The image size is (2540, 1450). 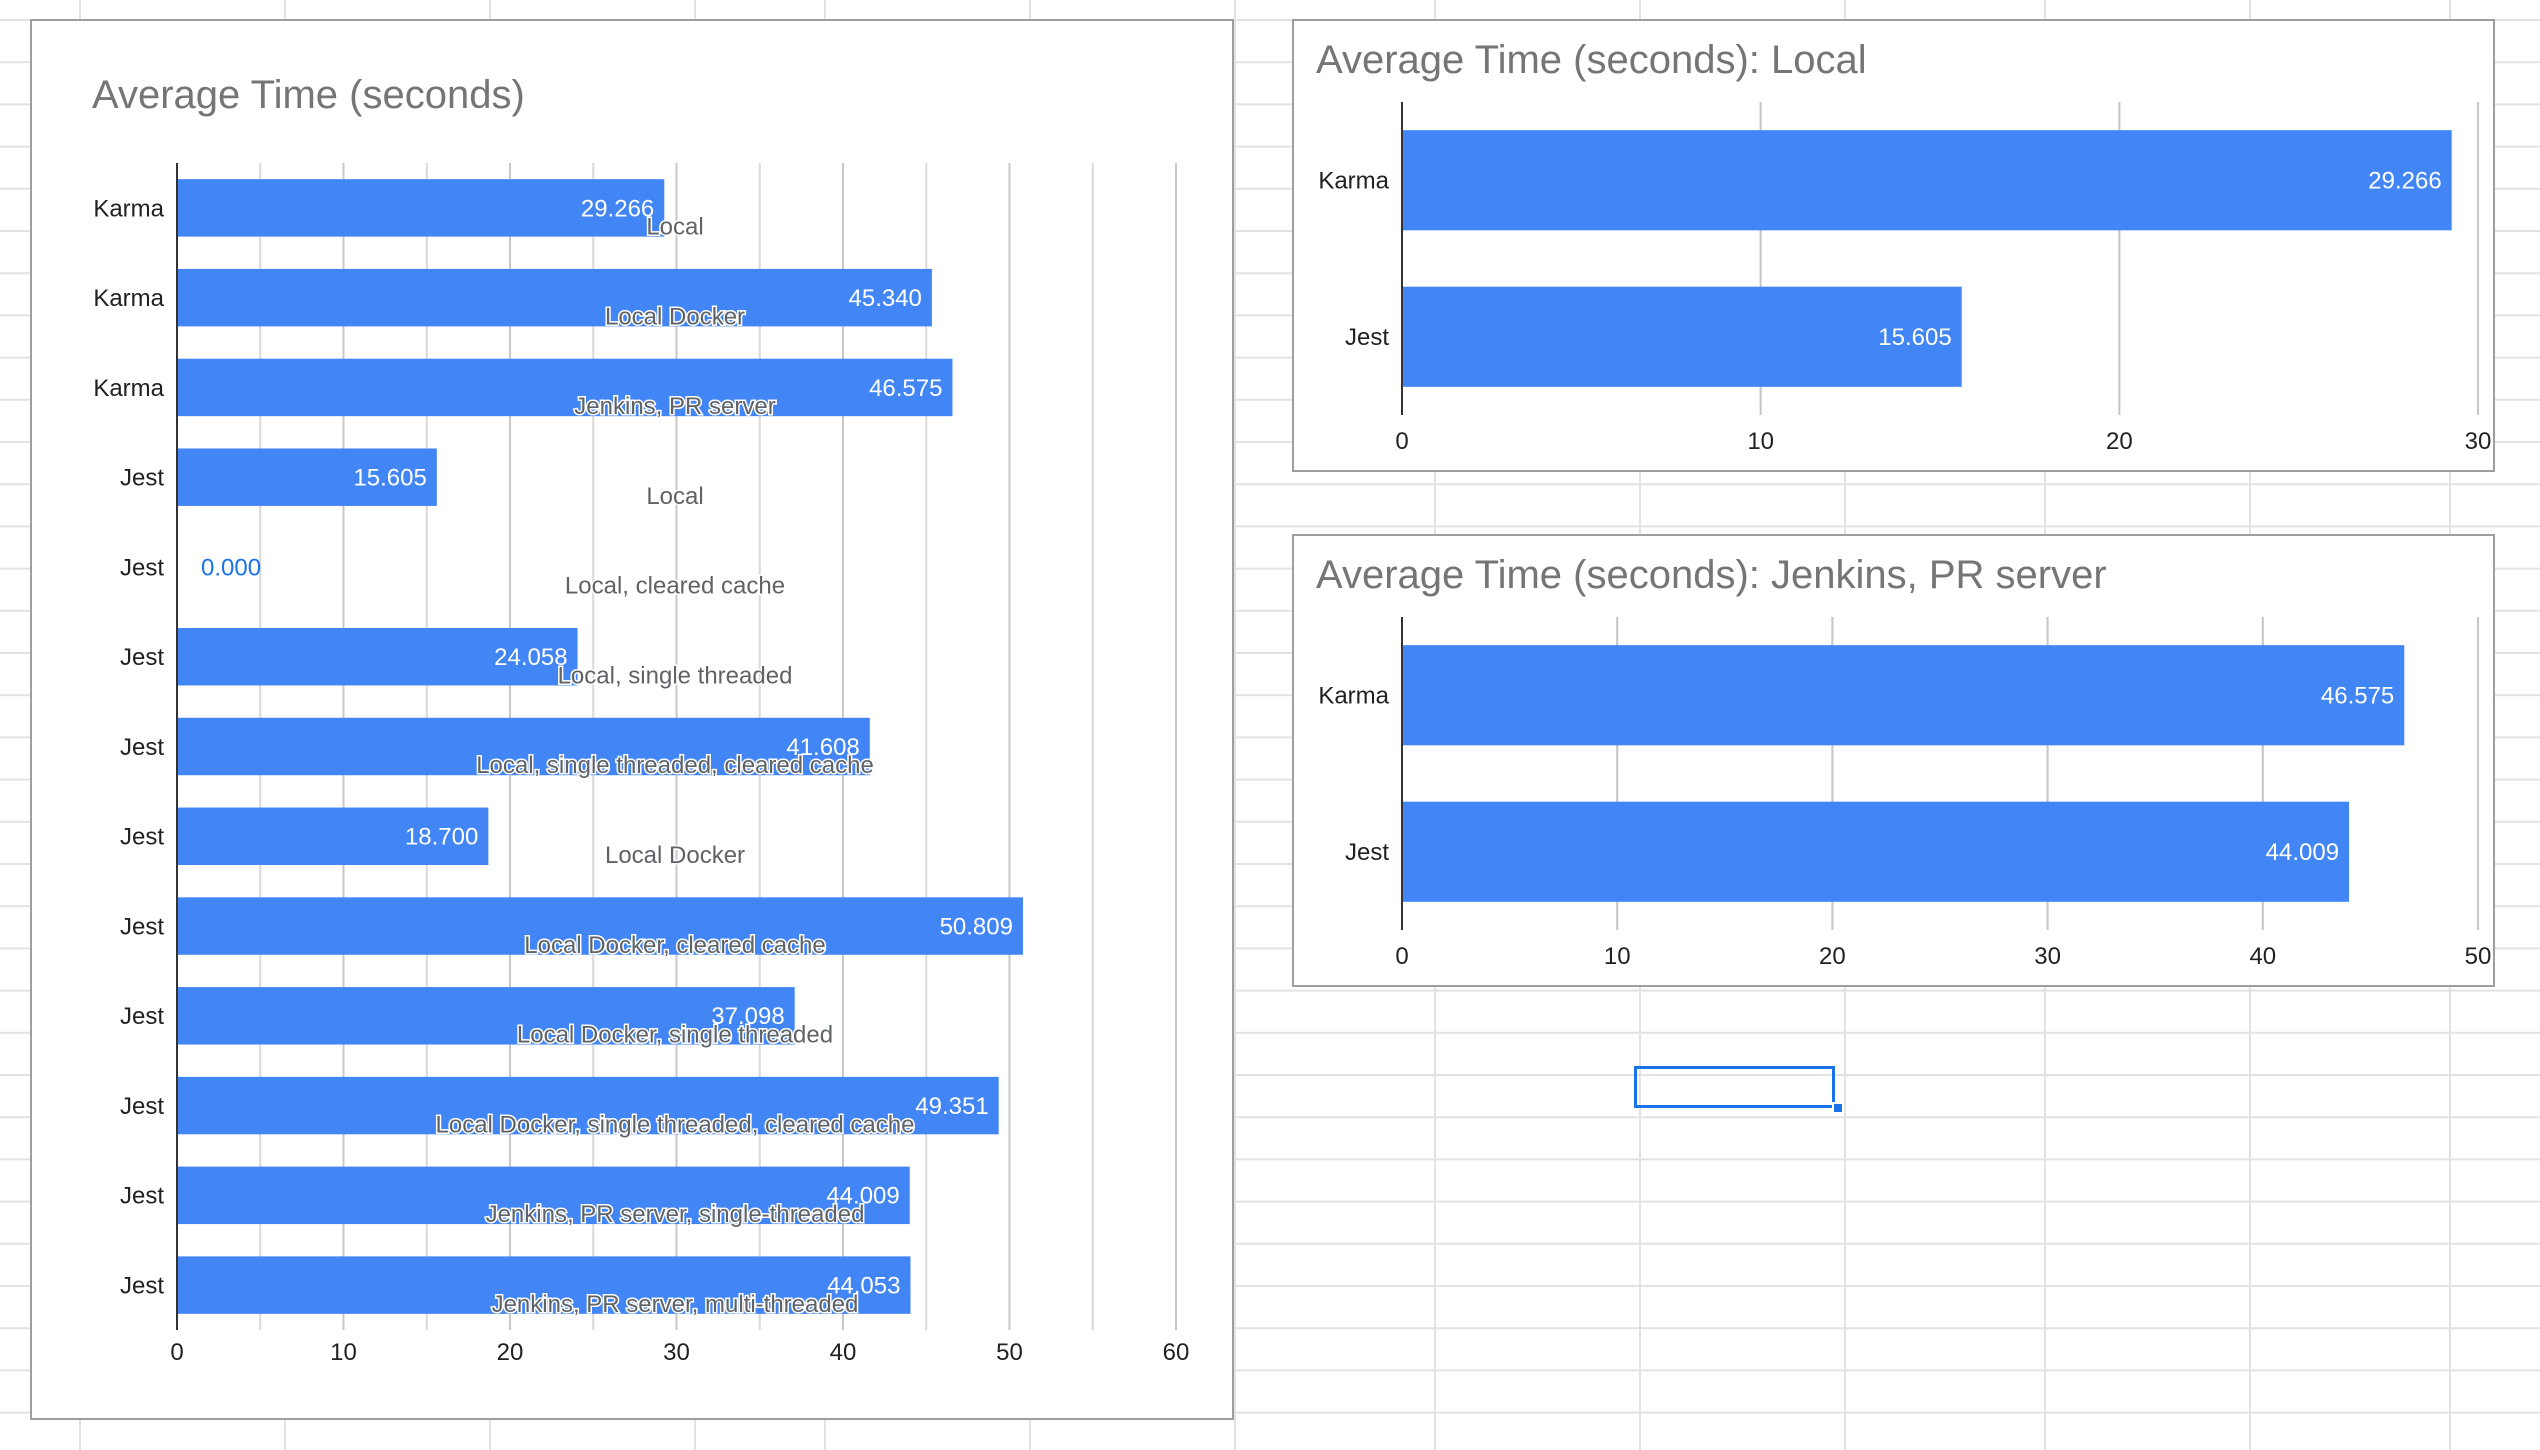 I want to click on bar-value-label: 50.809, so click(x=976, y=926).